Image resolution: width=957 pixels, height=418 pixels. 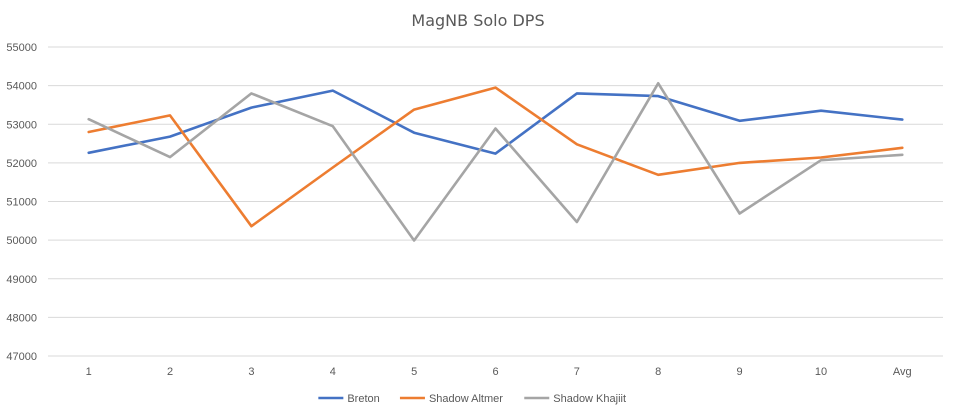 I want to click on x-tick-label: 7, so click(x=577, y=372).